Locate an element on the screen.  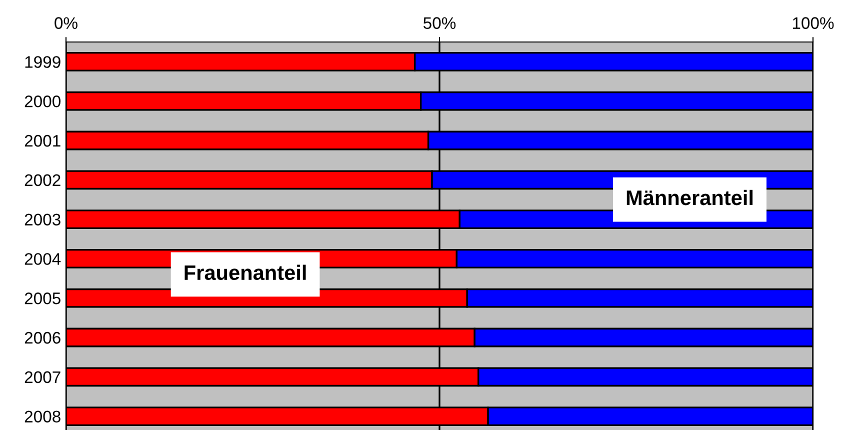
y-tick-label: 2001 is located at coordinates (42, 140).